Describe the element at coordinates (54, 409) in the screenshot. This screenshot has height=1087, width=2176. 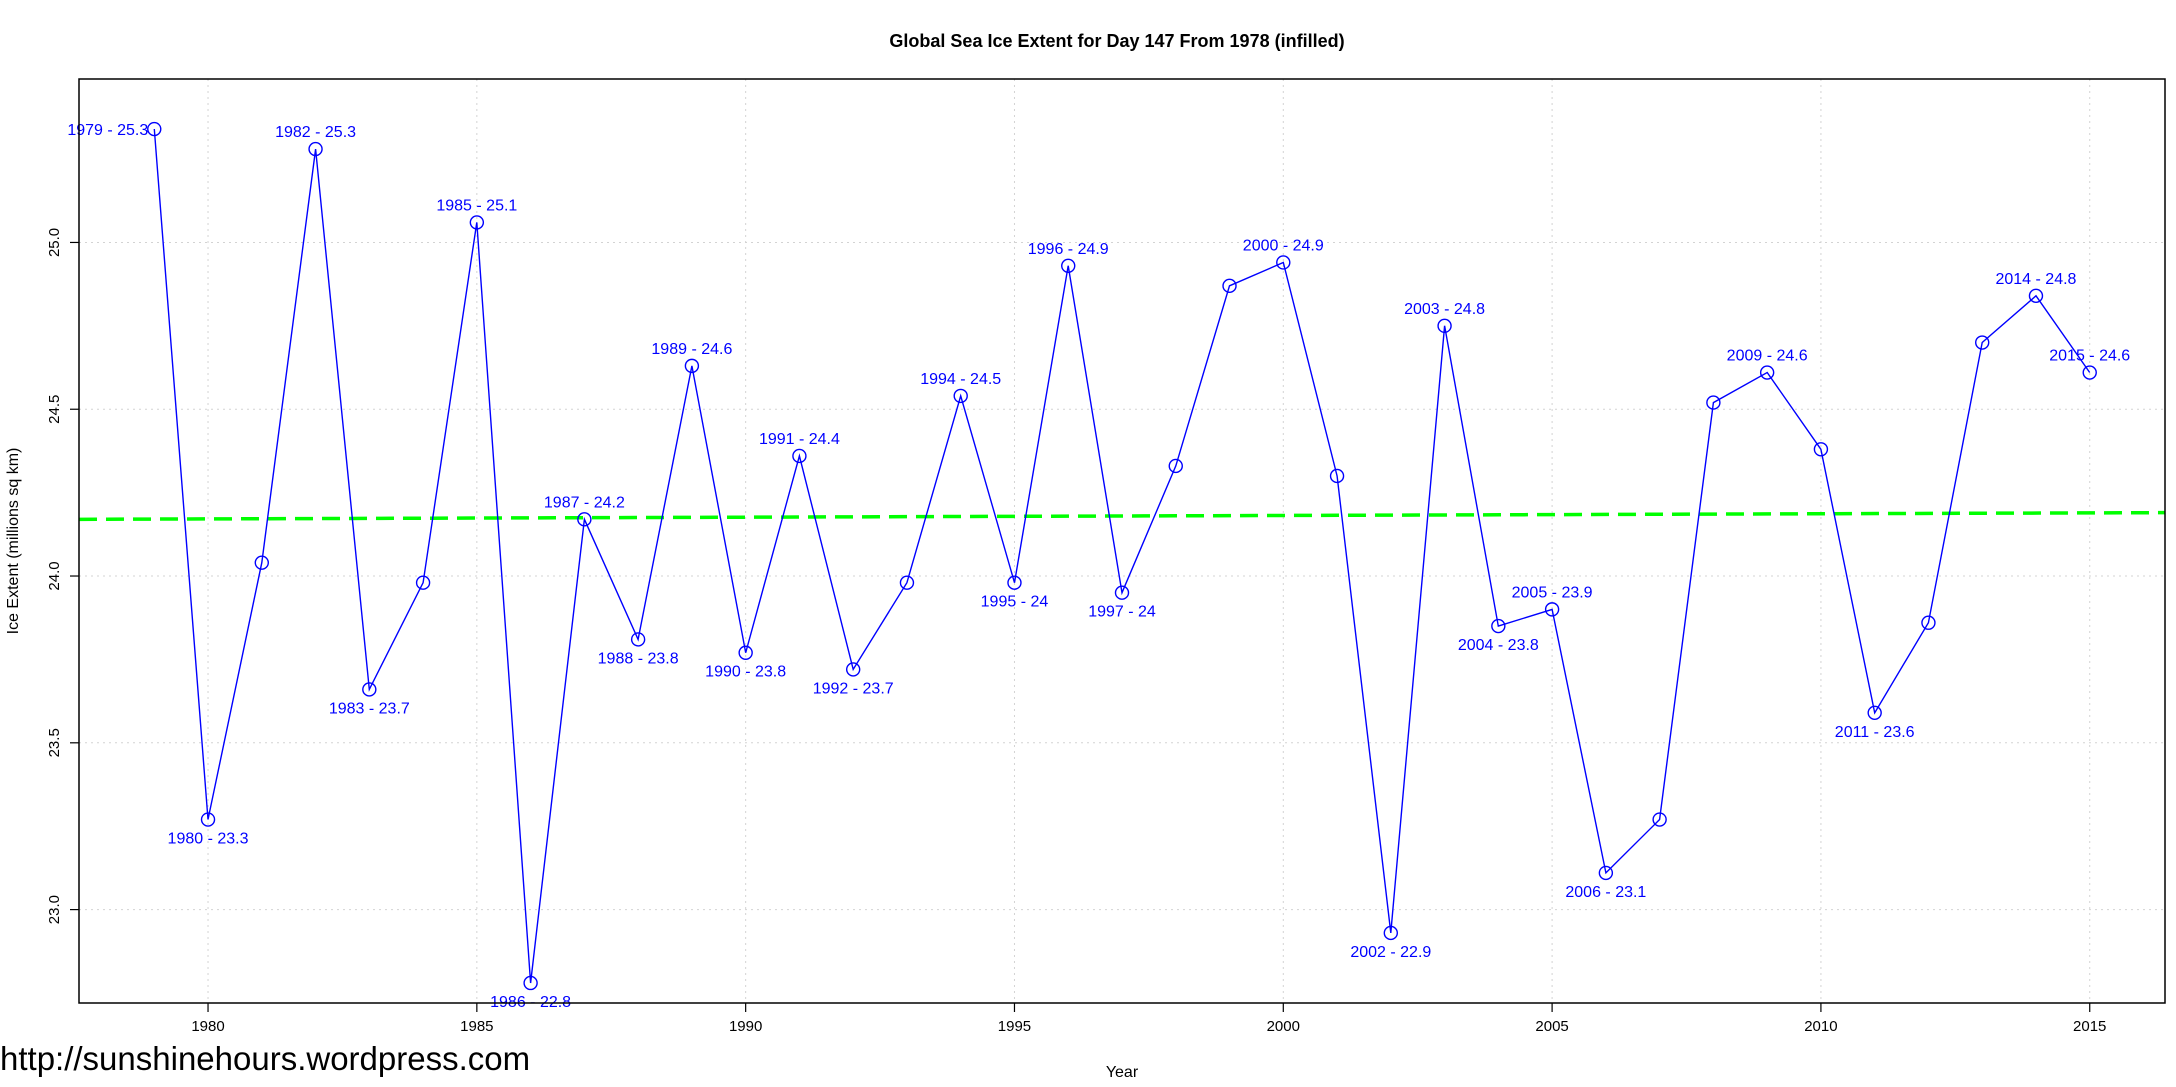
I see `y-tick-label: 24.5` at that location.